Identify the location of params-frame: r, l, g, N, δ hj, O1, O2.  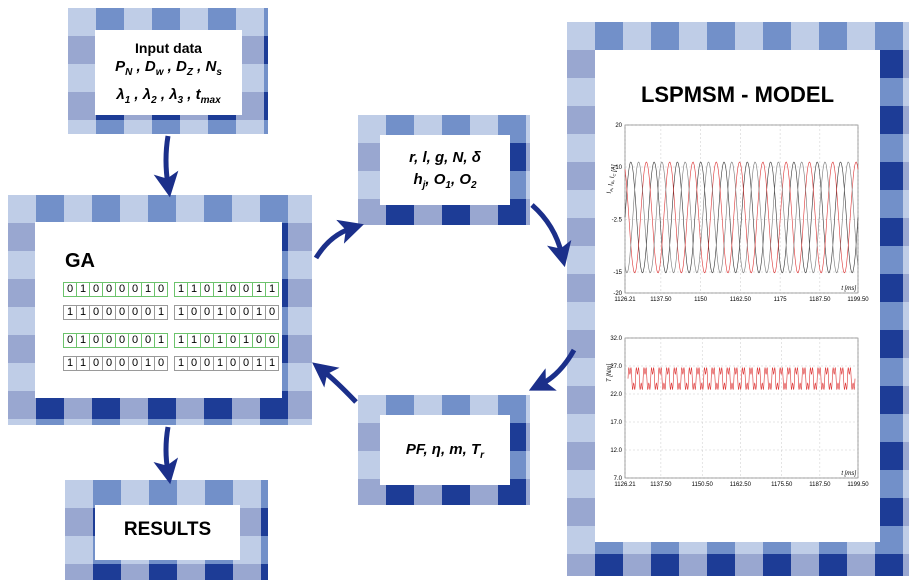
(444, 170).